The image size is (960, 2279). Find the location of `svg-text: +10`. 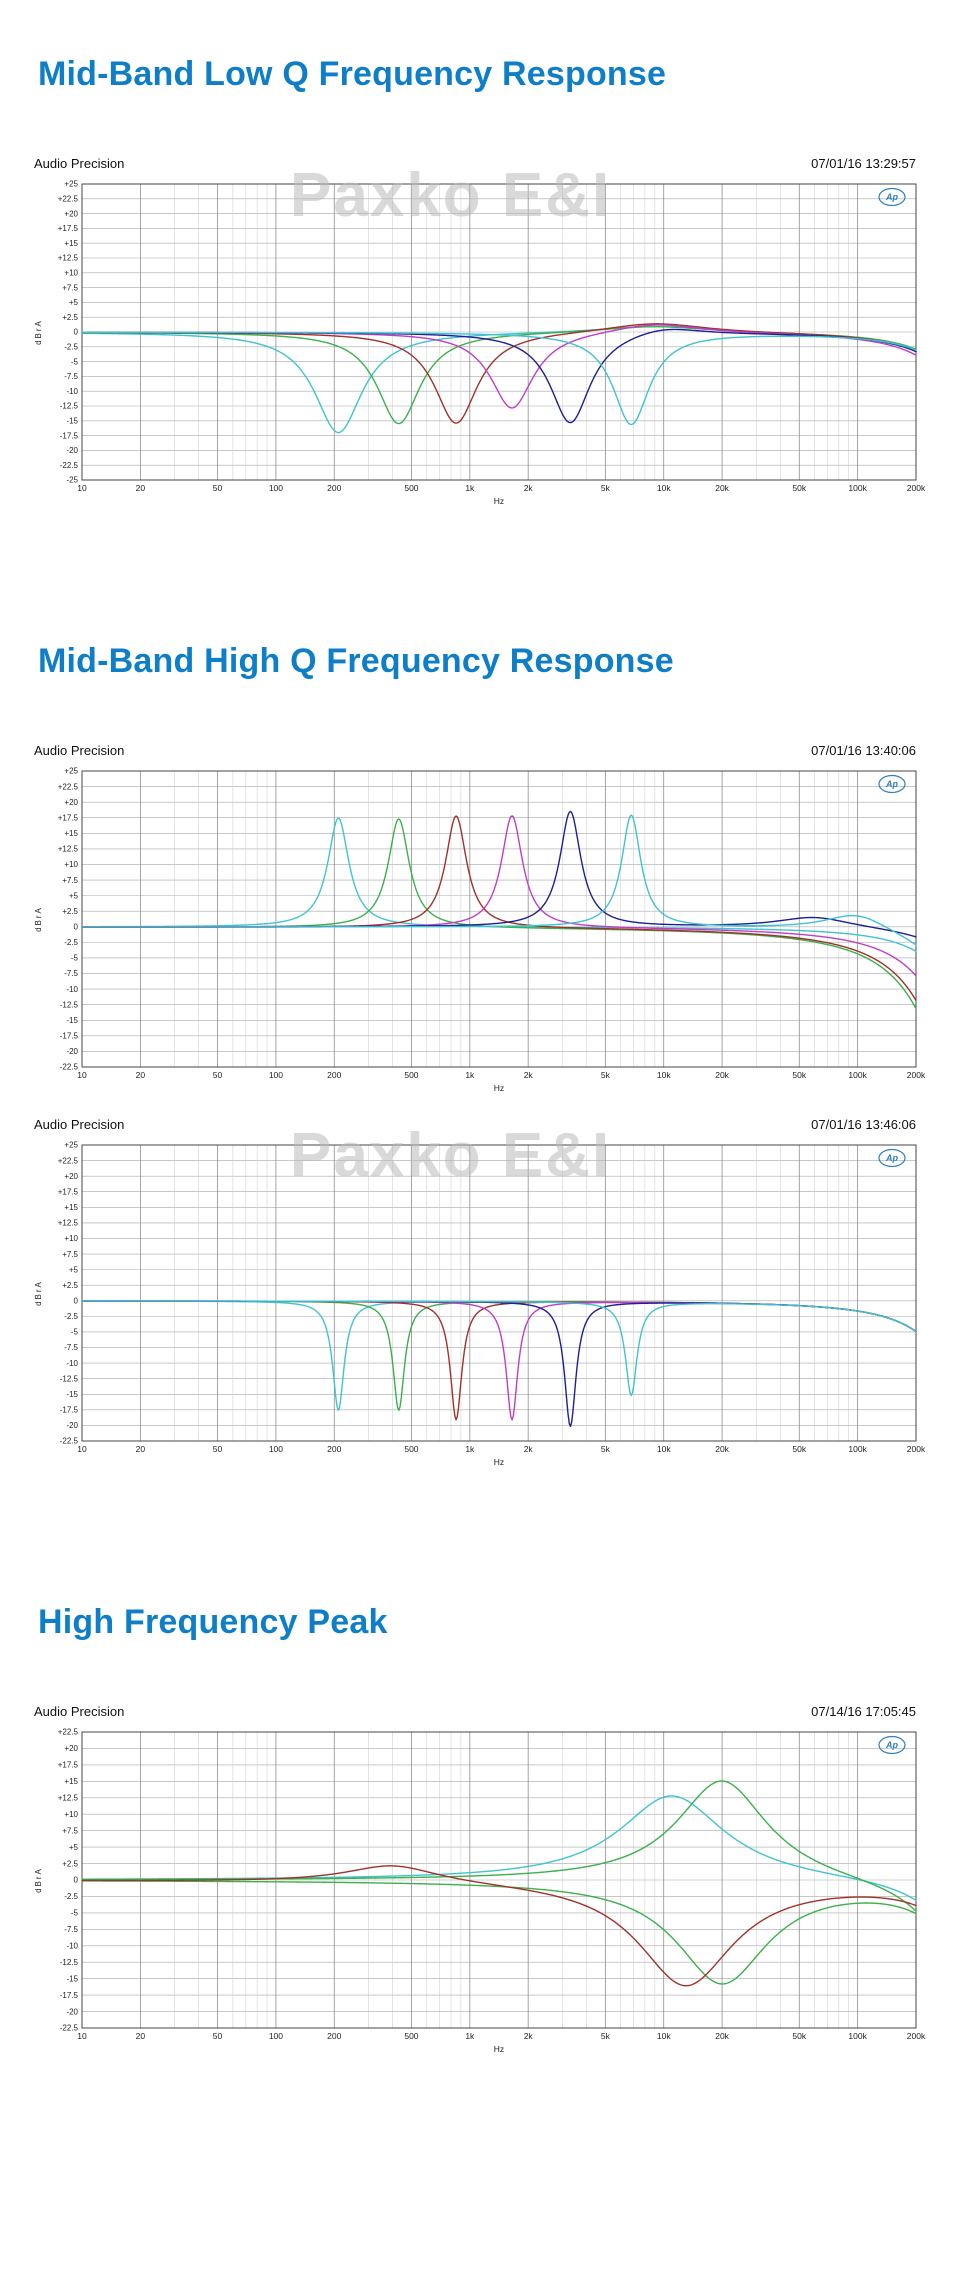

svg-text: +10 is located at coordinates (71, 864).